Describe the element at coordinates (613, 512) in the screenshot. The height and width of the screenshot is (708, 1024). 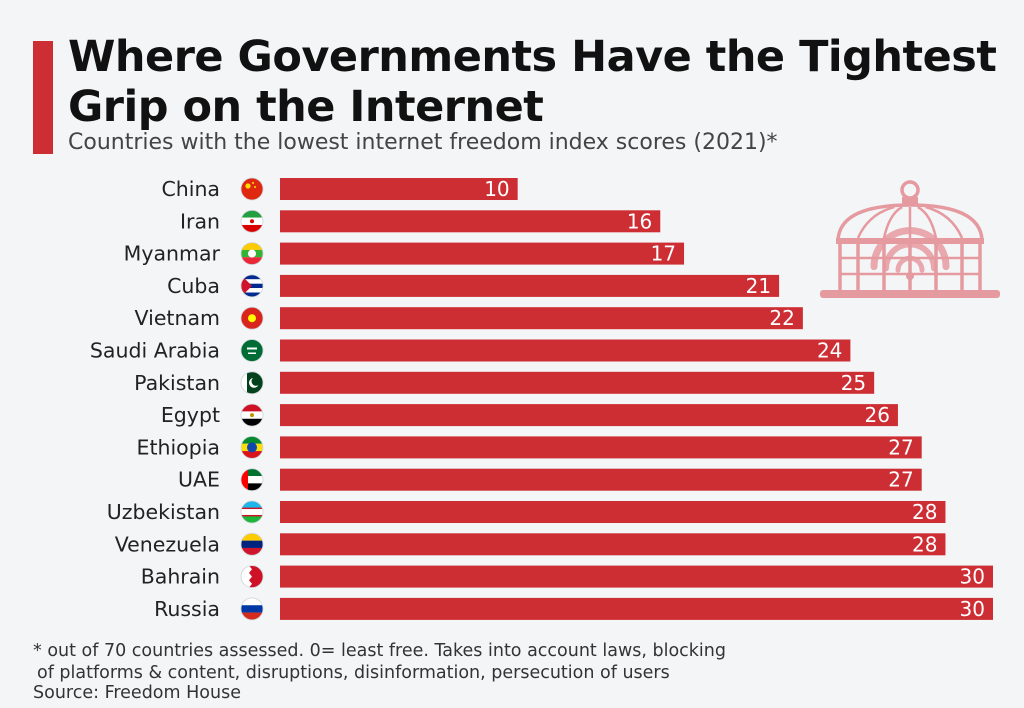
I see `bar-uzbekistan` at that location.